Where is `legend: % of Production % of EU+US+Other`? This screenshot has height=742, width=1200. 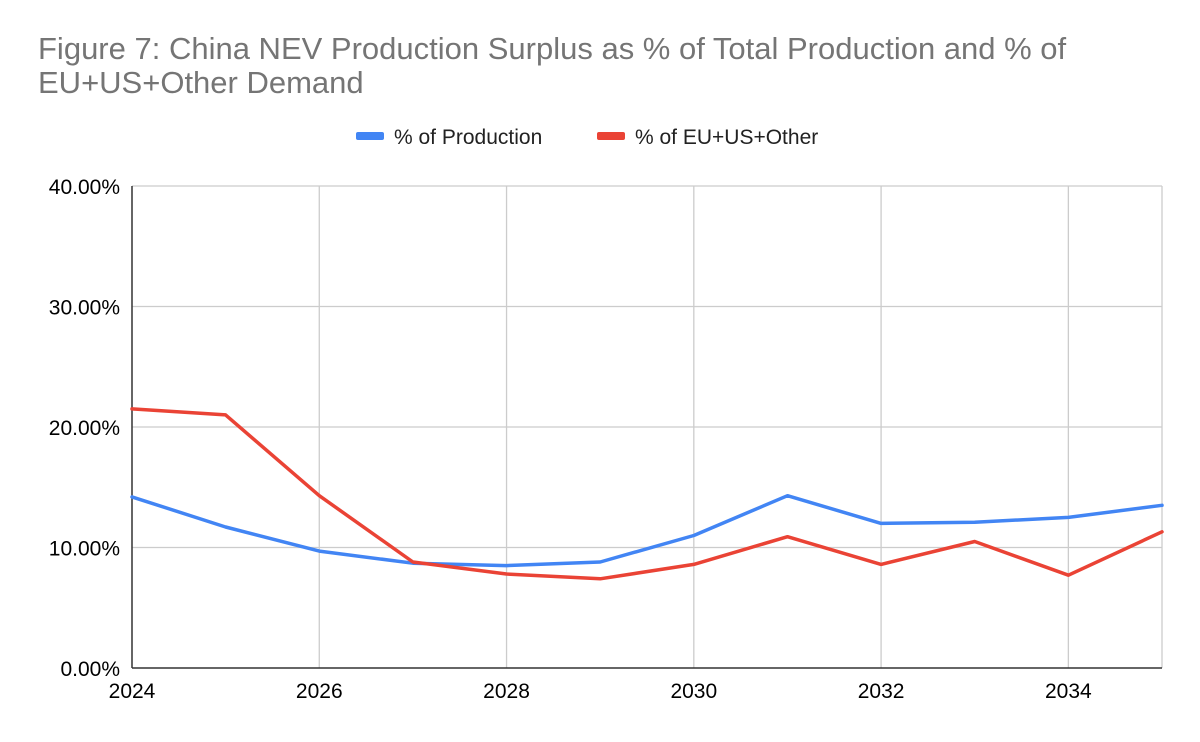 legend: % of Production % of EU+US+Other is located at coordinates (587, 137).